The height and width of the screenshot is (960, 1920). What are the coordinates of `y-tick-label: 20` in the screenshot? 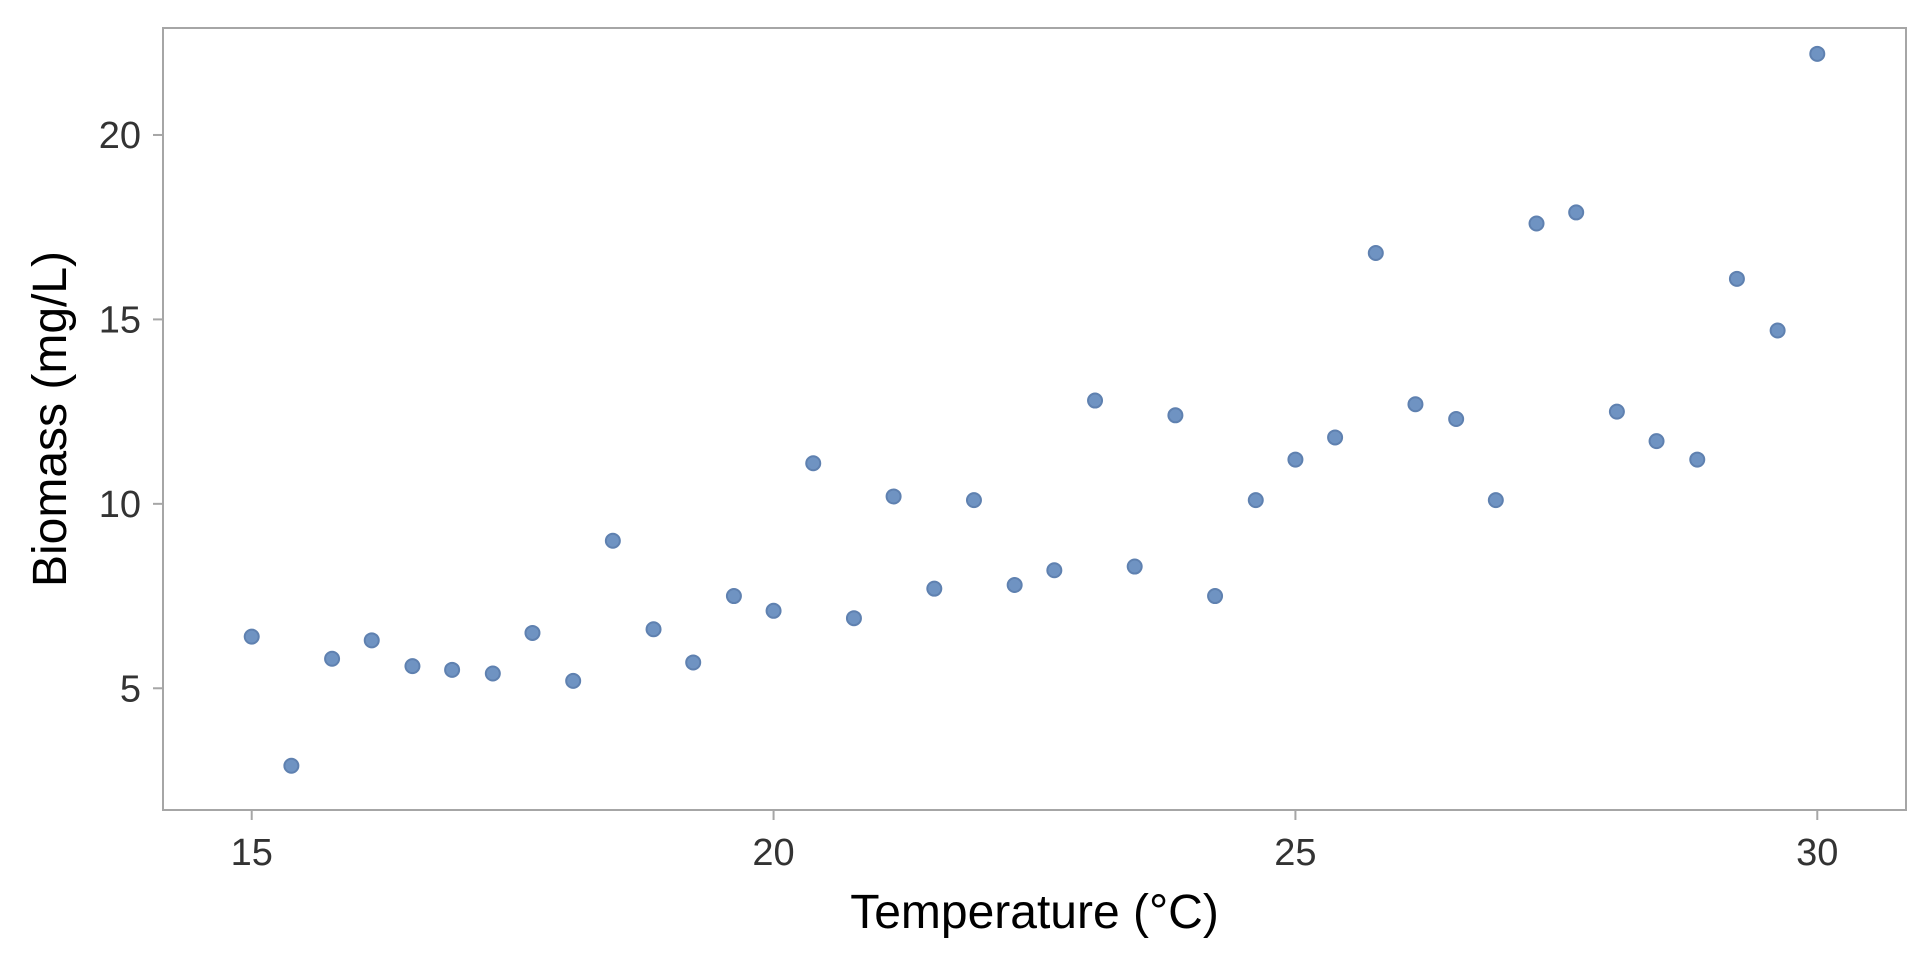 It's located at (120, 136).